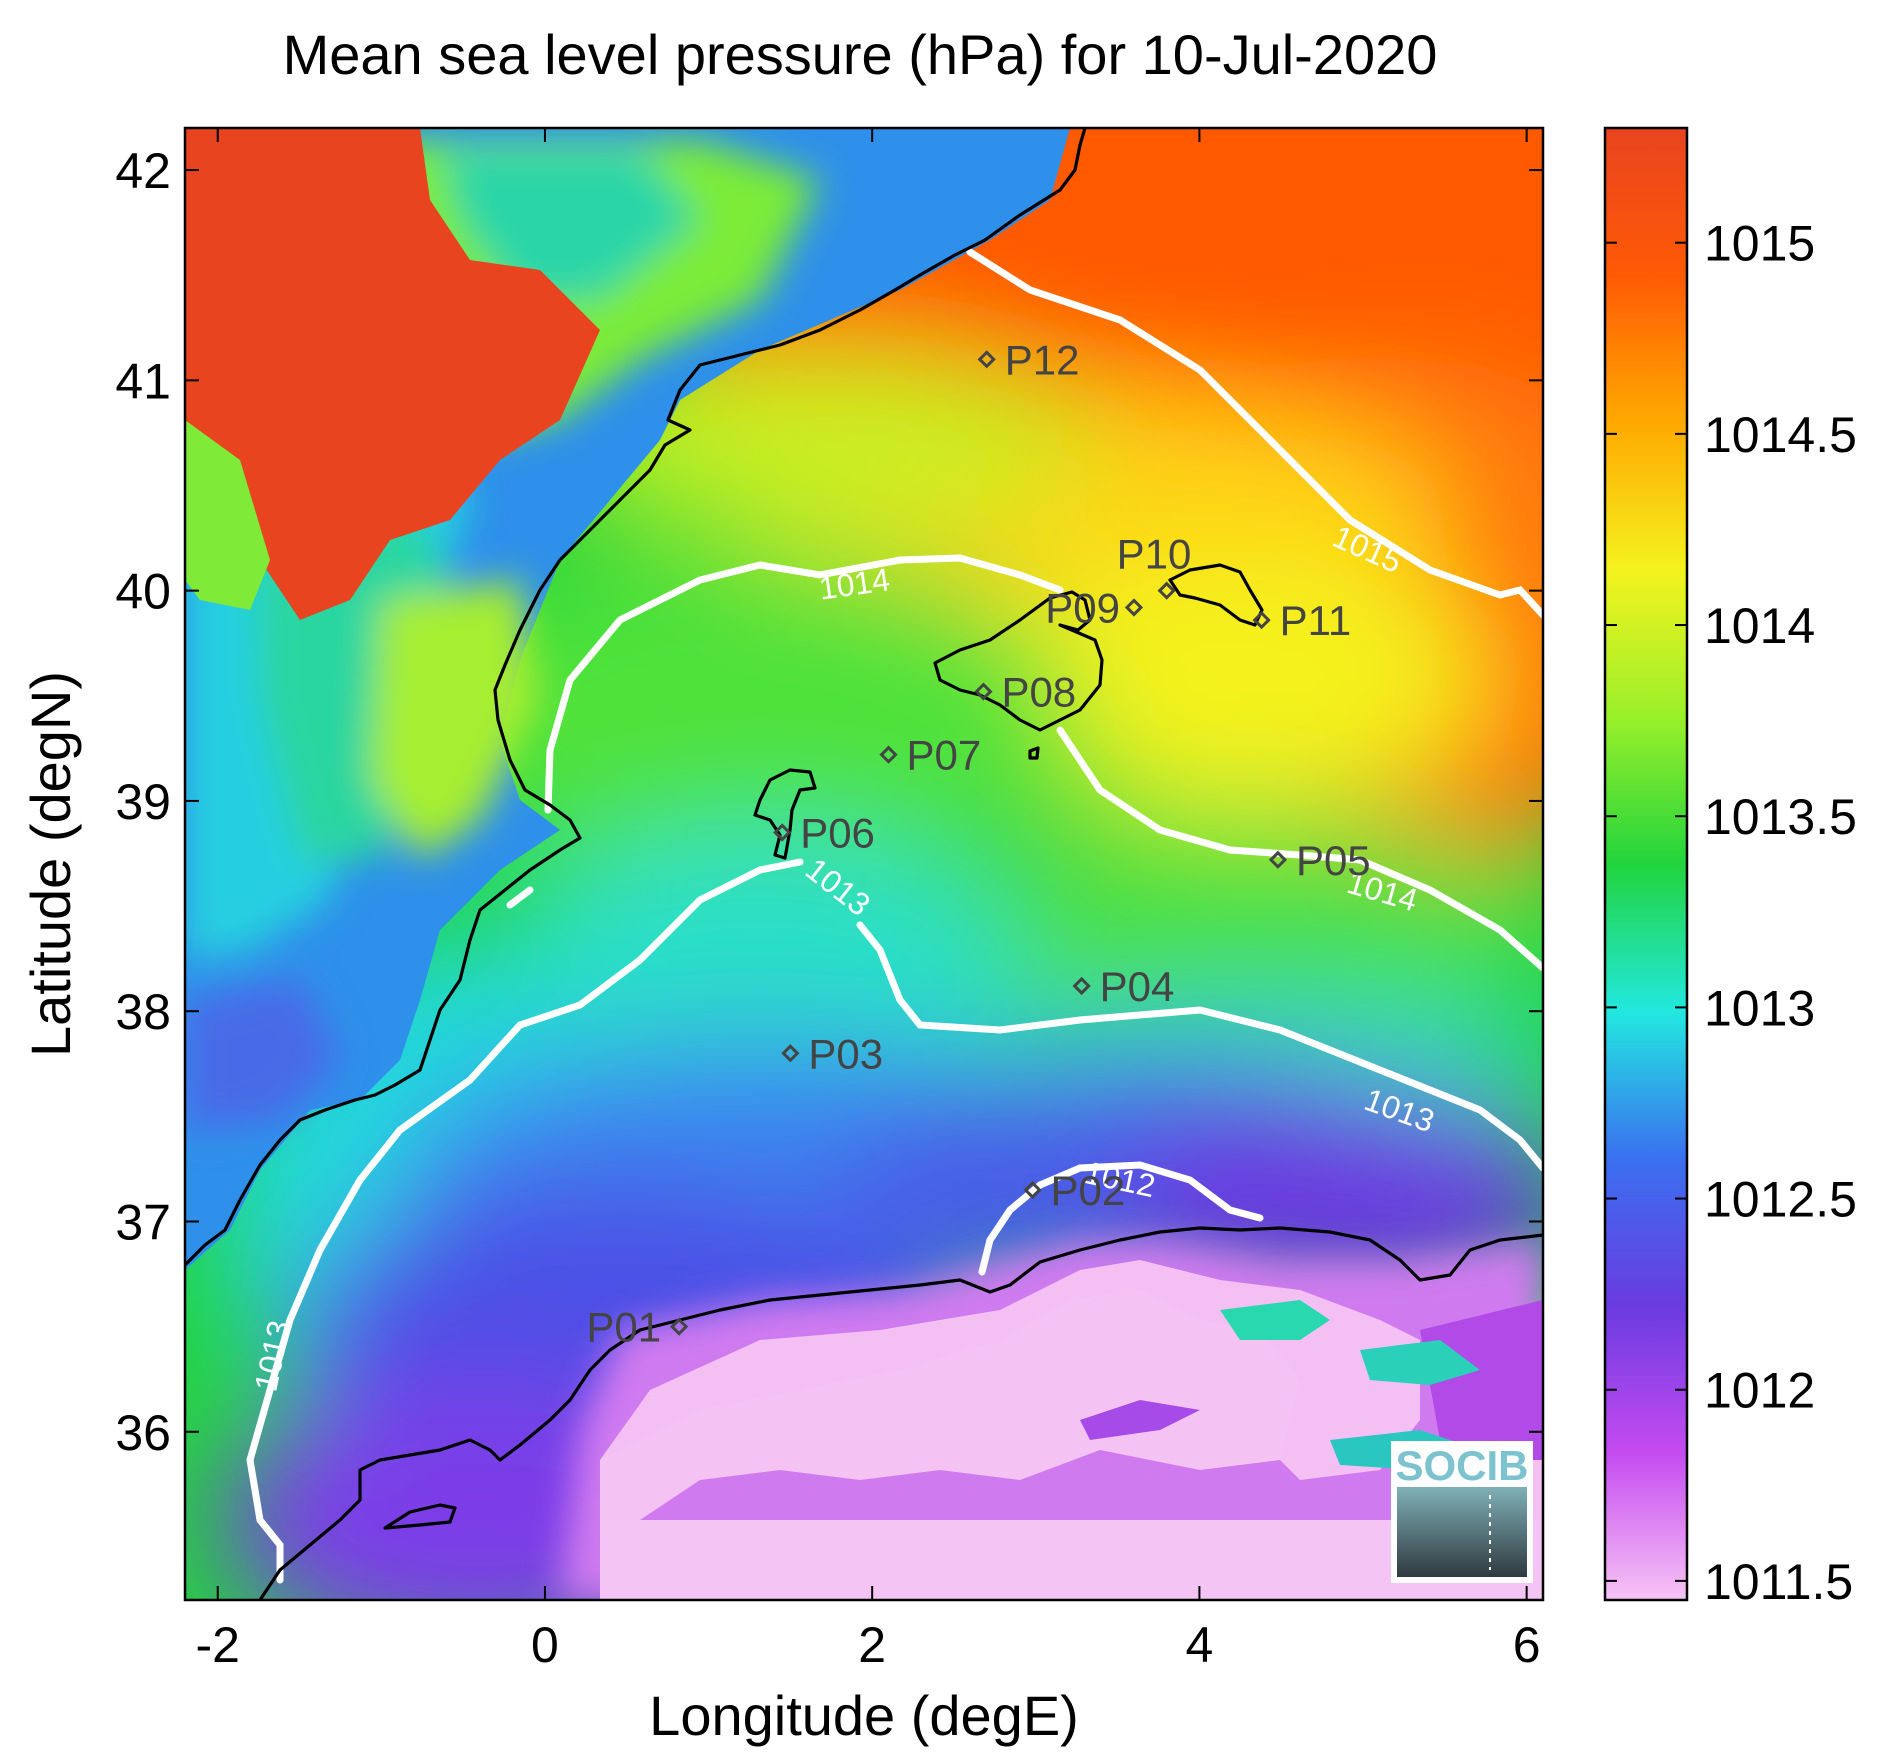  I want to click on y-axis-title: Latitude (degN), so click(50, 864).